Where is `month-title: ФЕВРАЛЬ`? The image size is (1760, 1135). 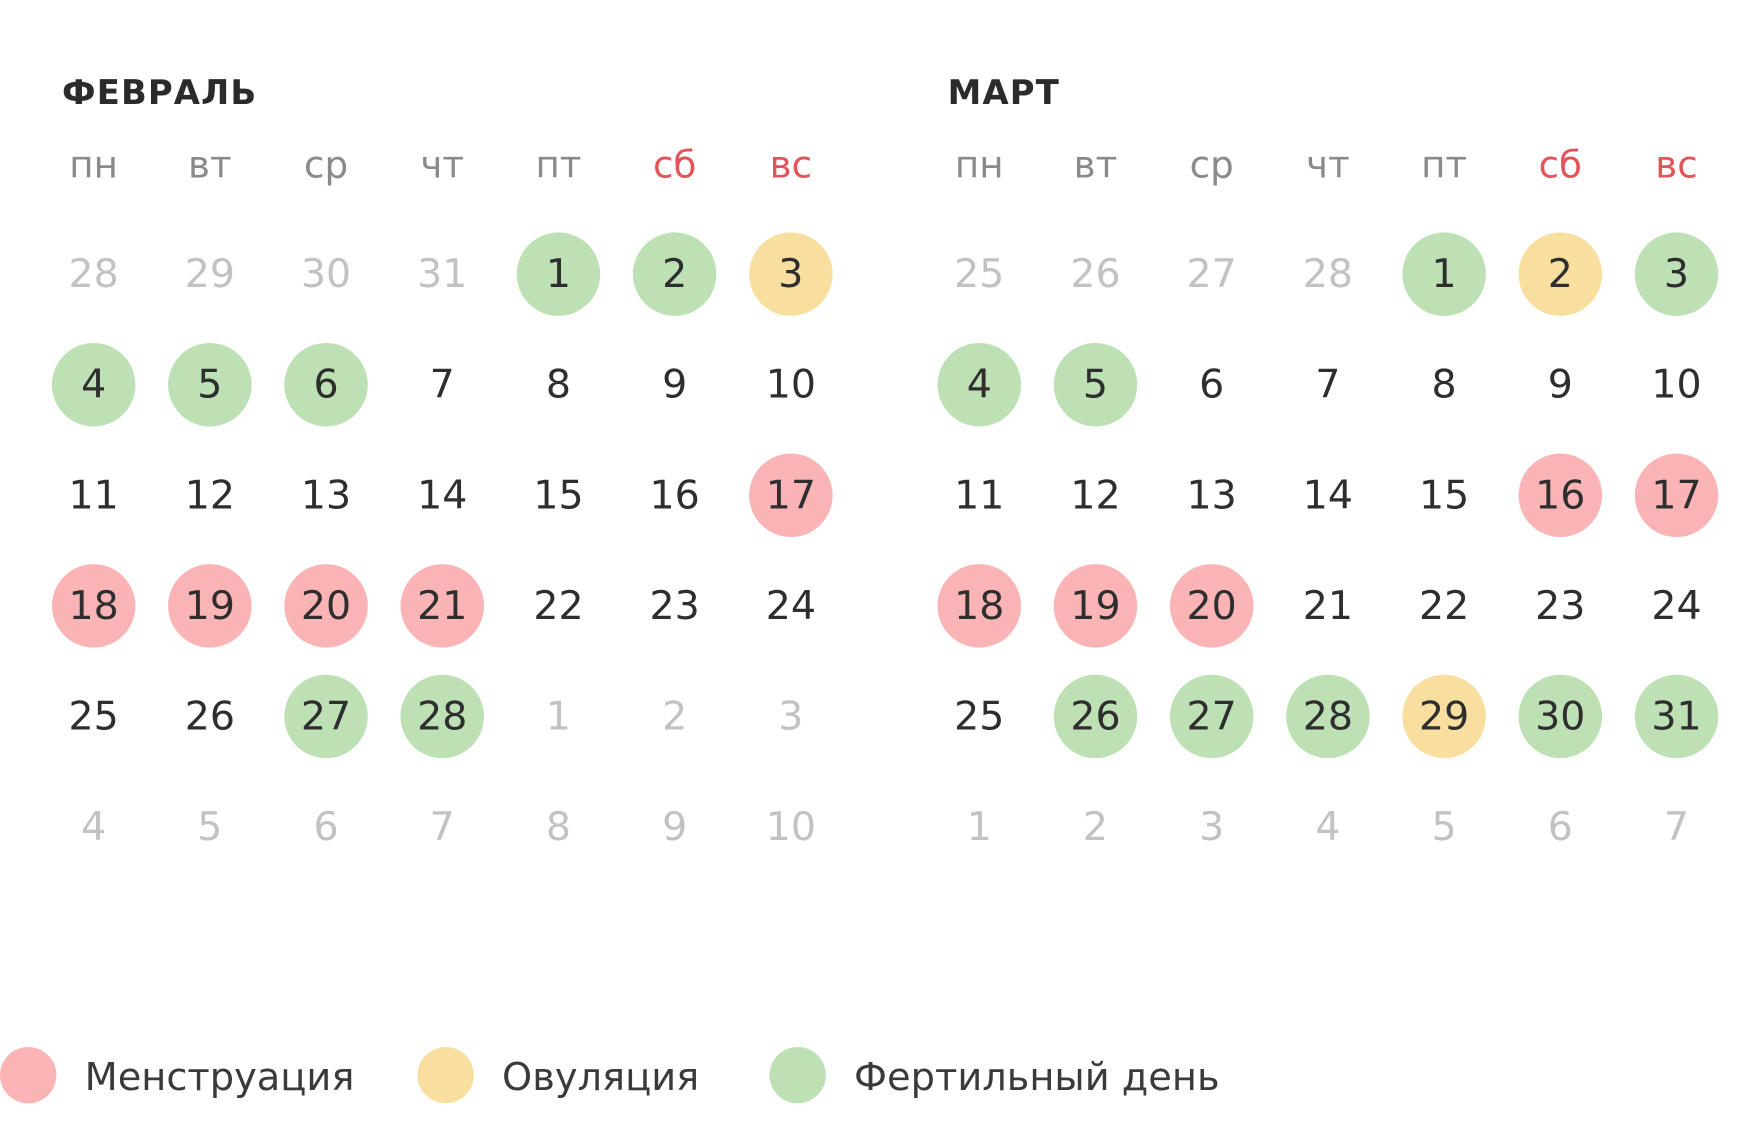
month-title: ФЕВРАЛЬ is located at coordinates (159, 92).